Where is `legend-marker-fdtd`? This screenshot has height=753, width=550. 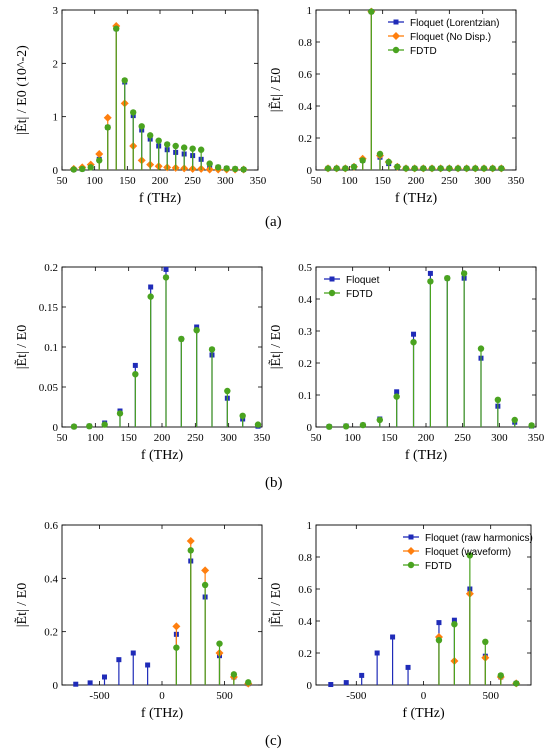 legend-marker-fdtd is located at coordinates (332, 293).